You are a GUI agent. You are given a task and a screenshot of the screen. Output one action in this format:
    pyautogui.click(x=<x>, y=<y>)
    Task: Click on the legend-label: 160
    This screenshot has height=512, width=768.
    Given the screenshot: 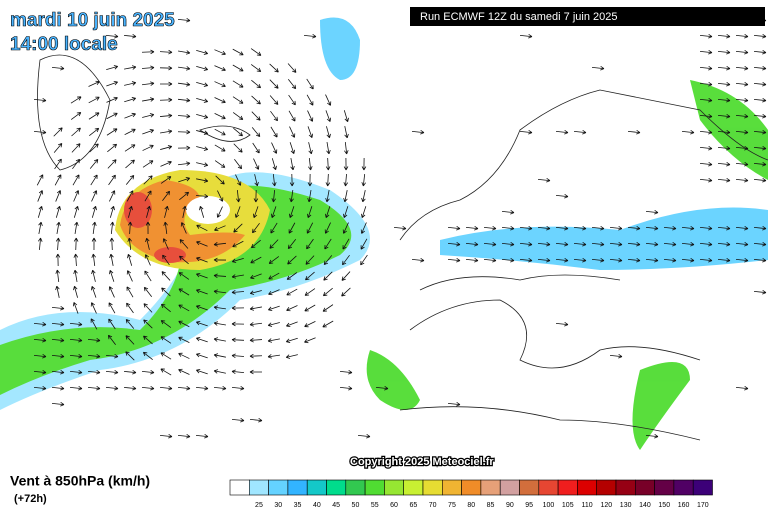 What is the action you would take?
    pyautogui.click(x=684, y=505)
    